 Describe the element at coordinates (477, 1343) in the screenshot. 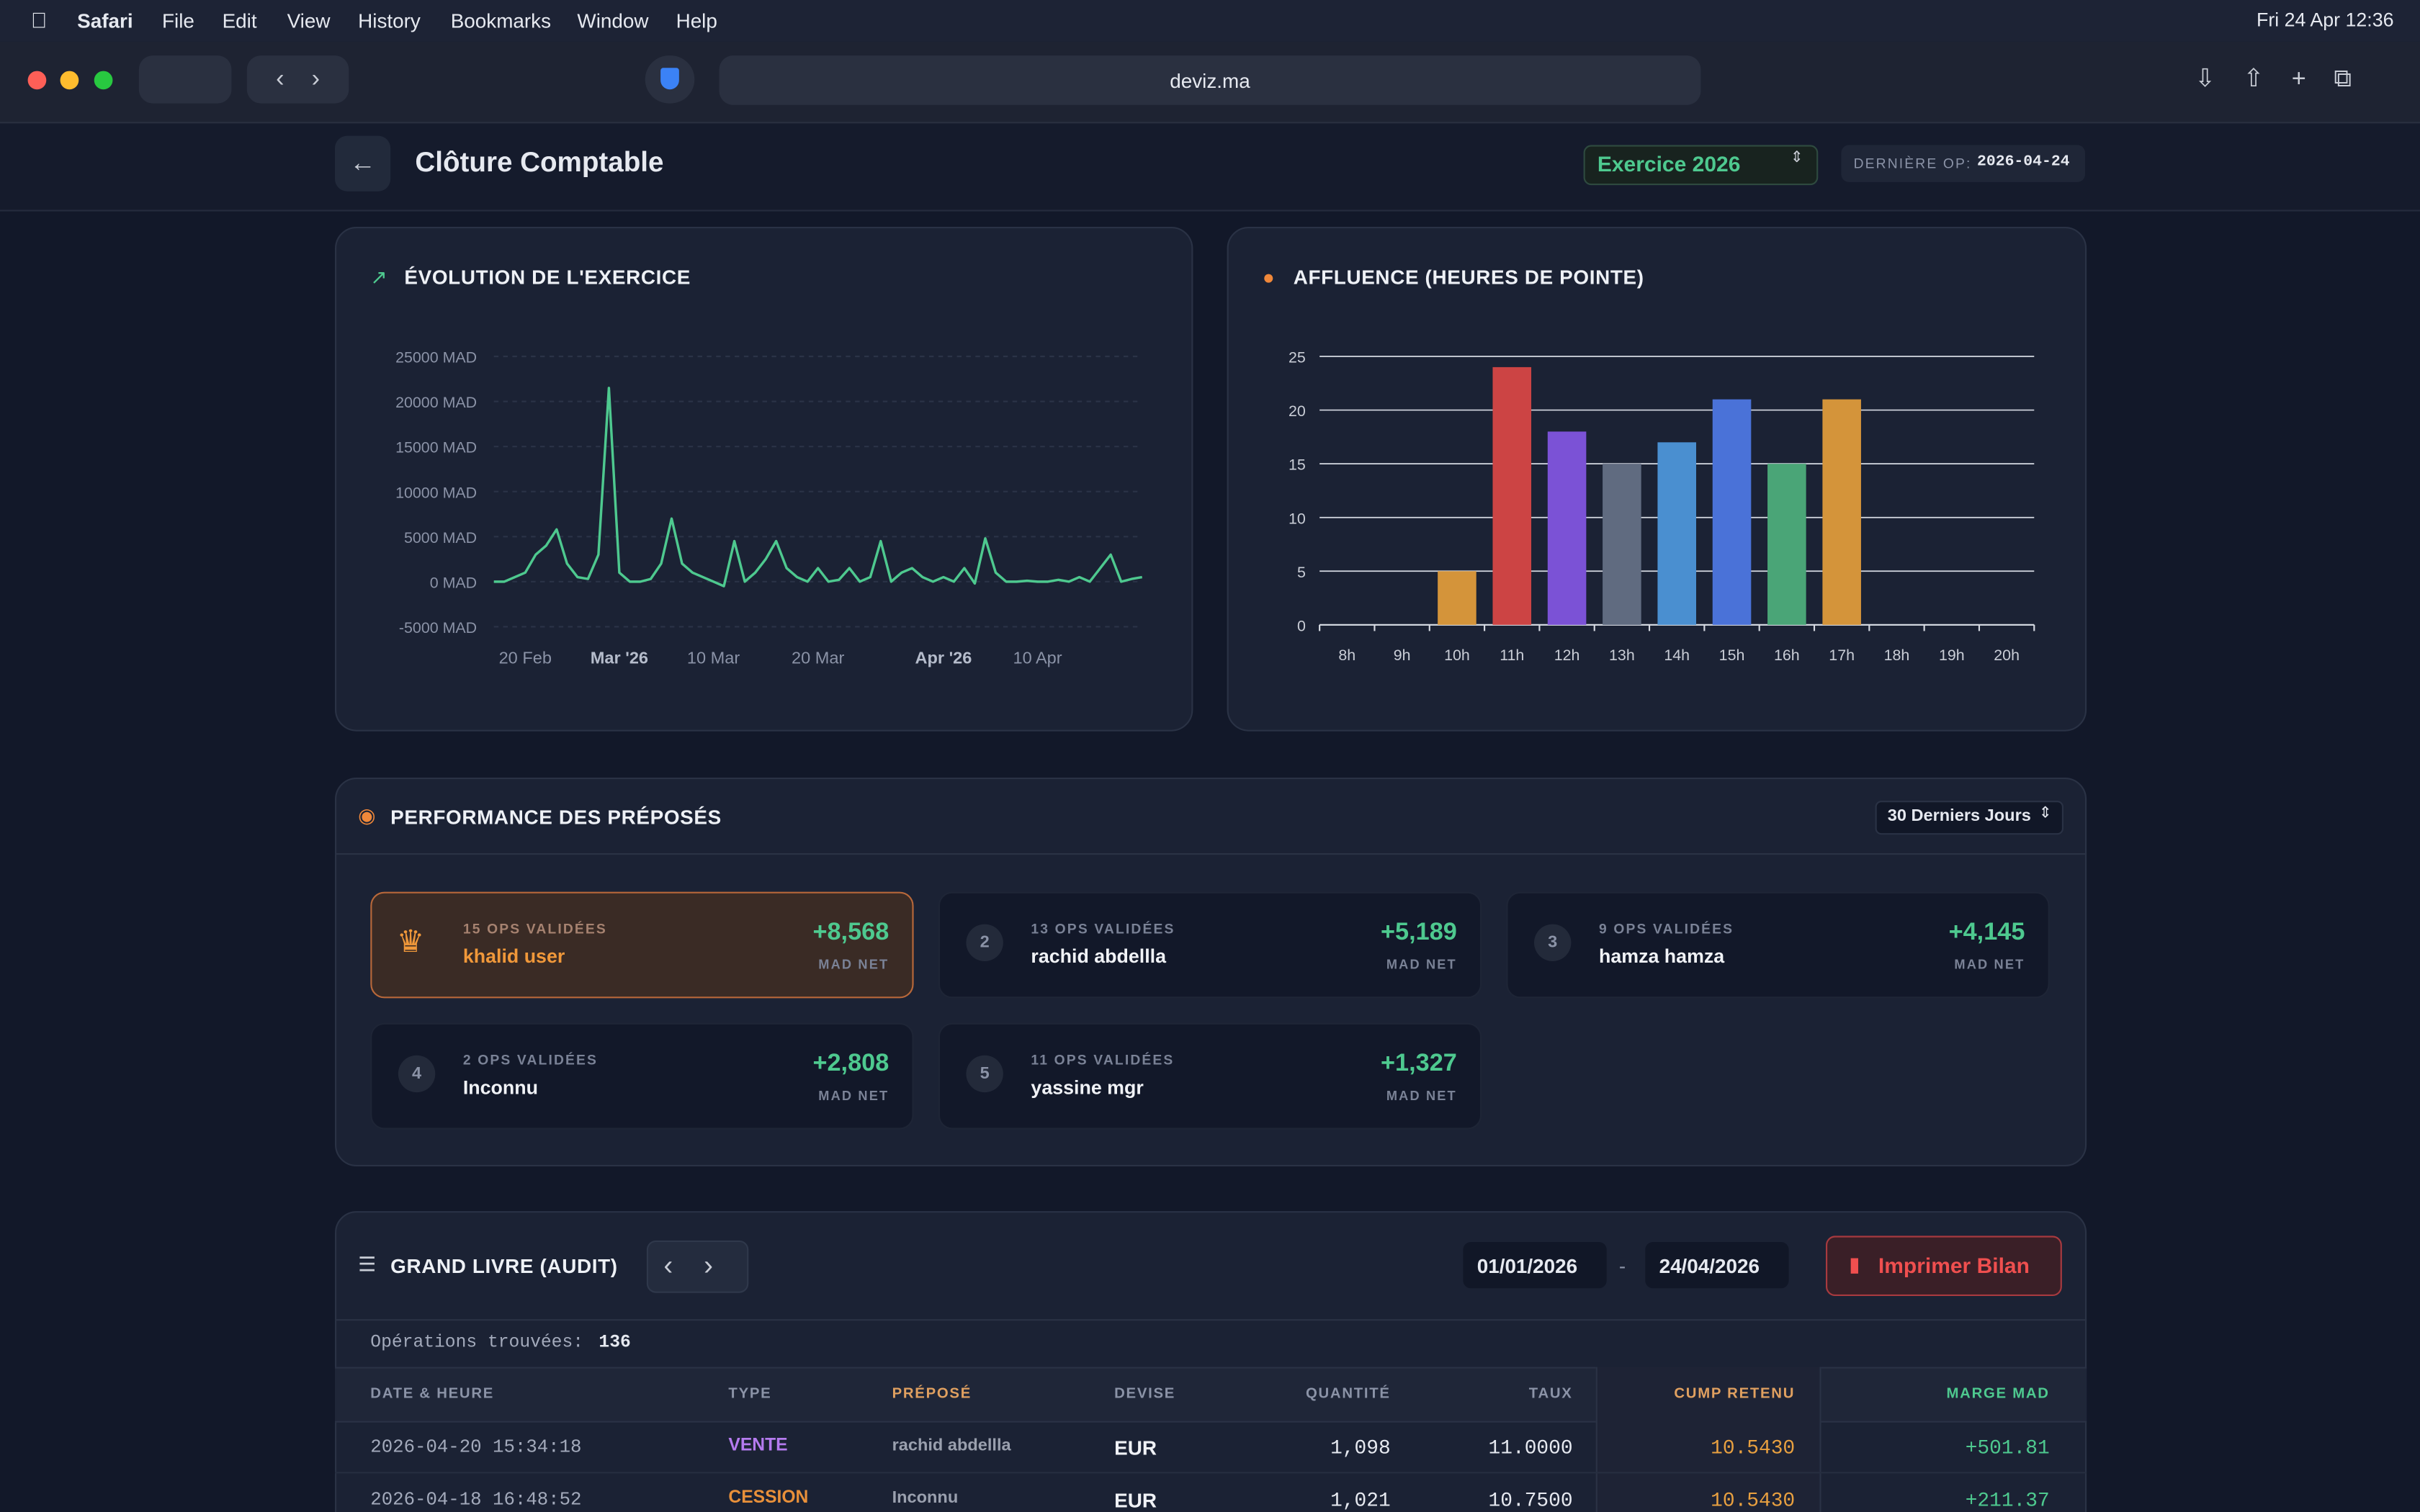

I see `found-label: Opérations trouvées:` at that location.